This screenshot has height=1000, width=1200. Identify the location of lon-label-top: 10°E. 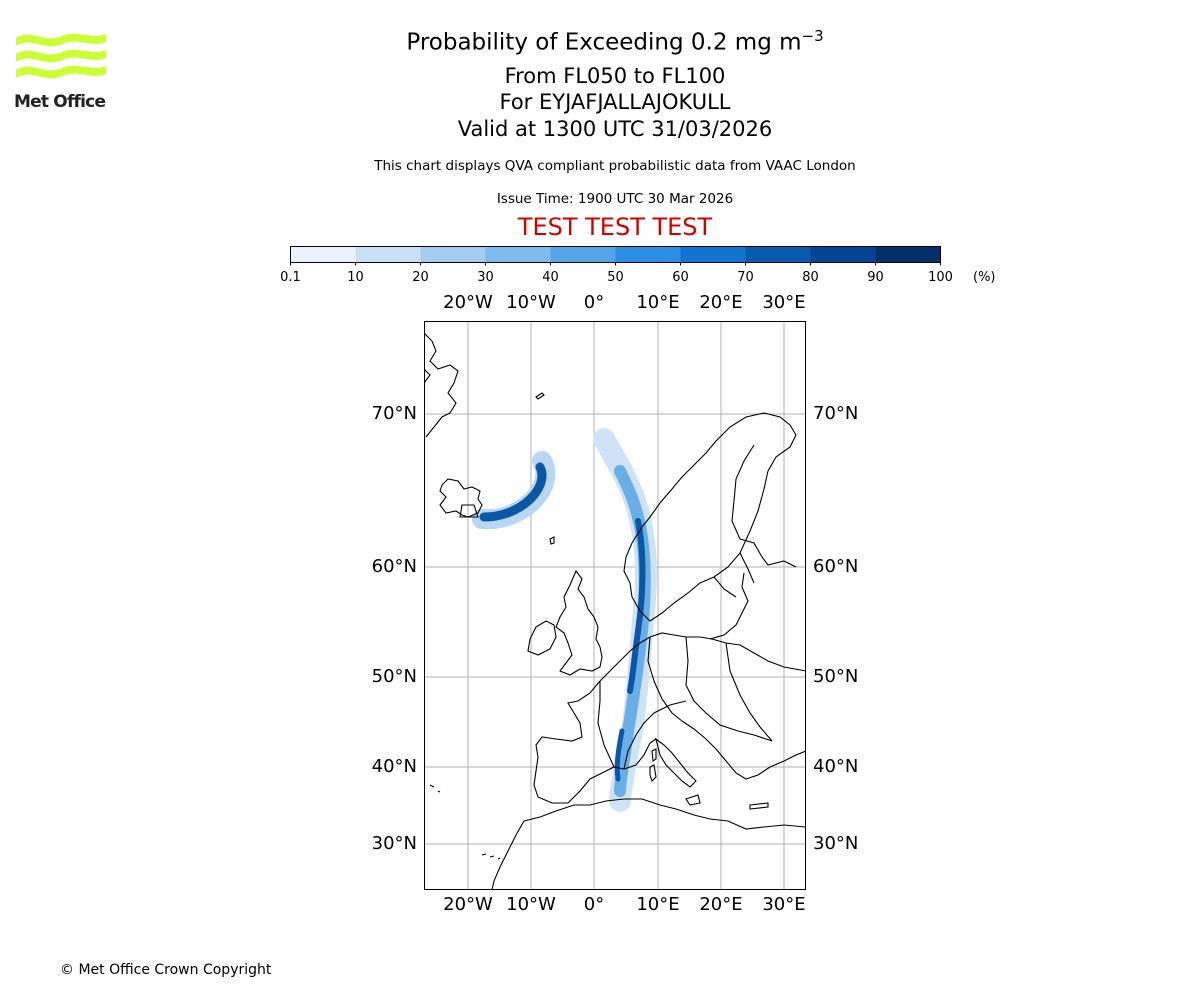
(658, 302).